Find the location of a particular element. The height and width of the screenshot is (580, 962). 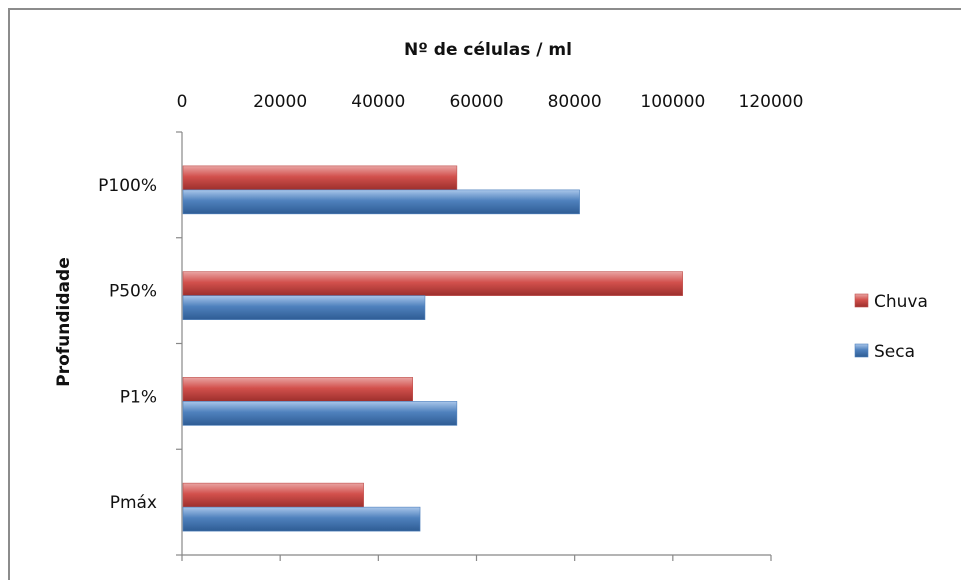

category-label: Pmáx is located at coordinates (133, 503).